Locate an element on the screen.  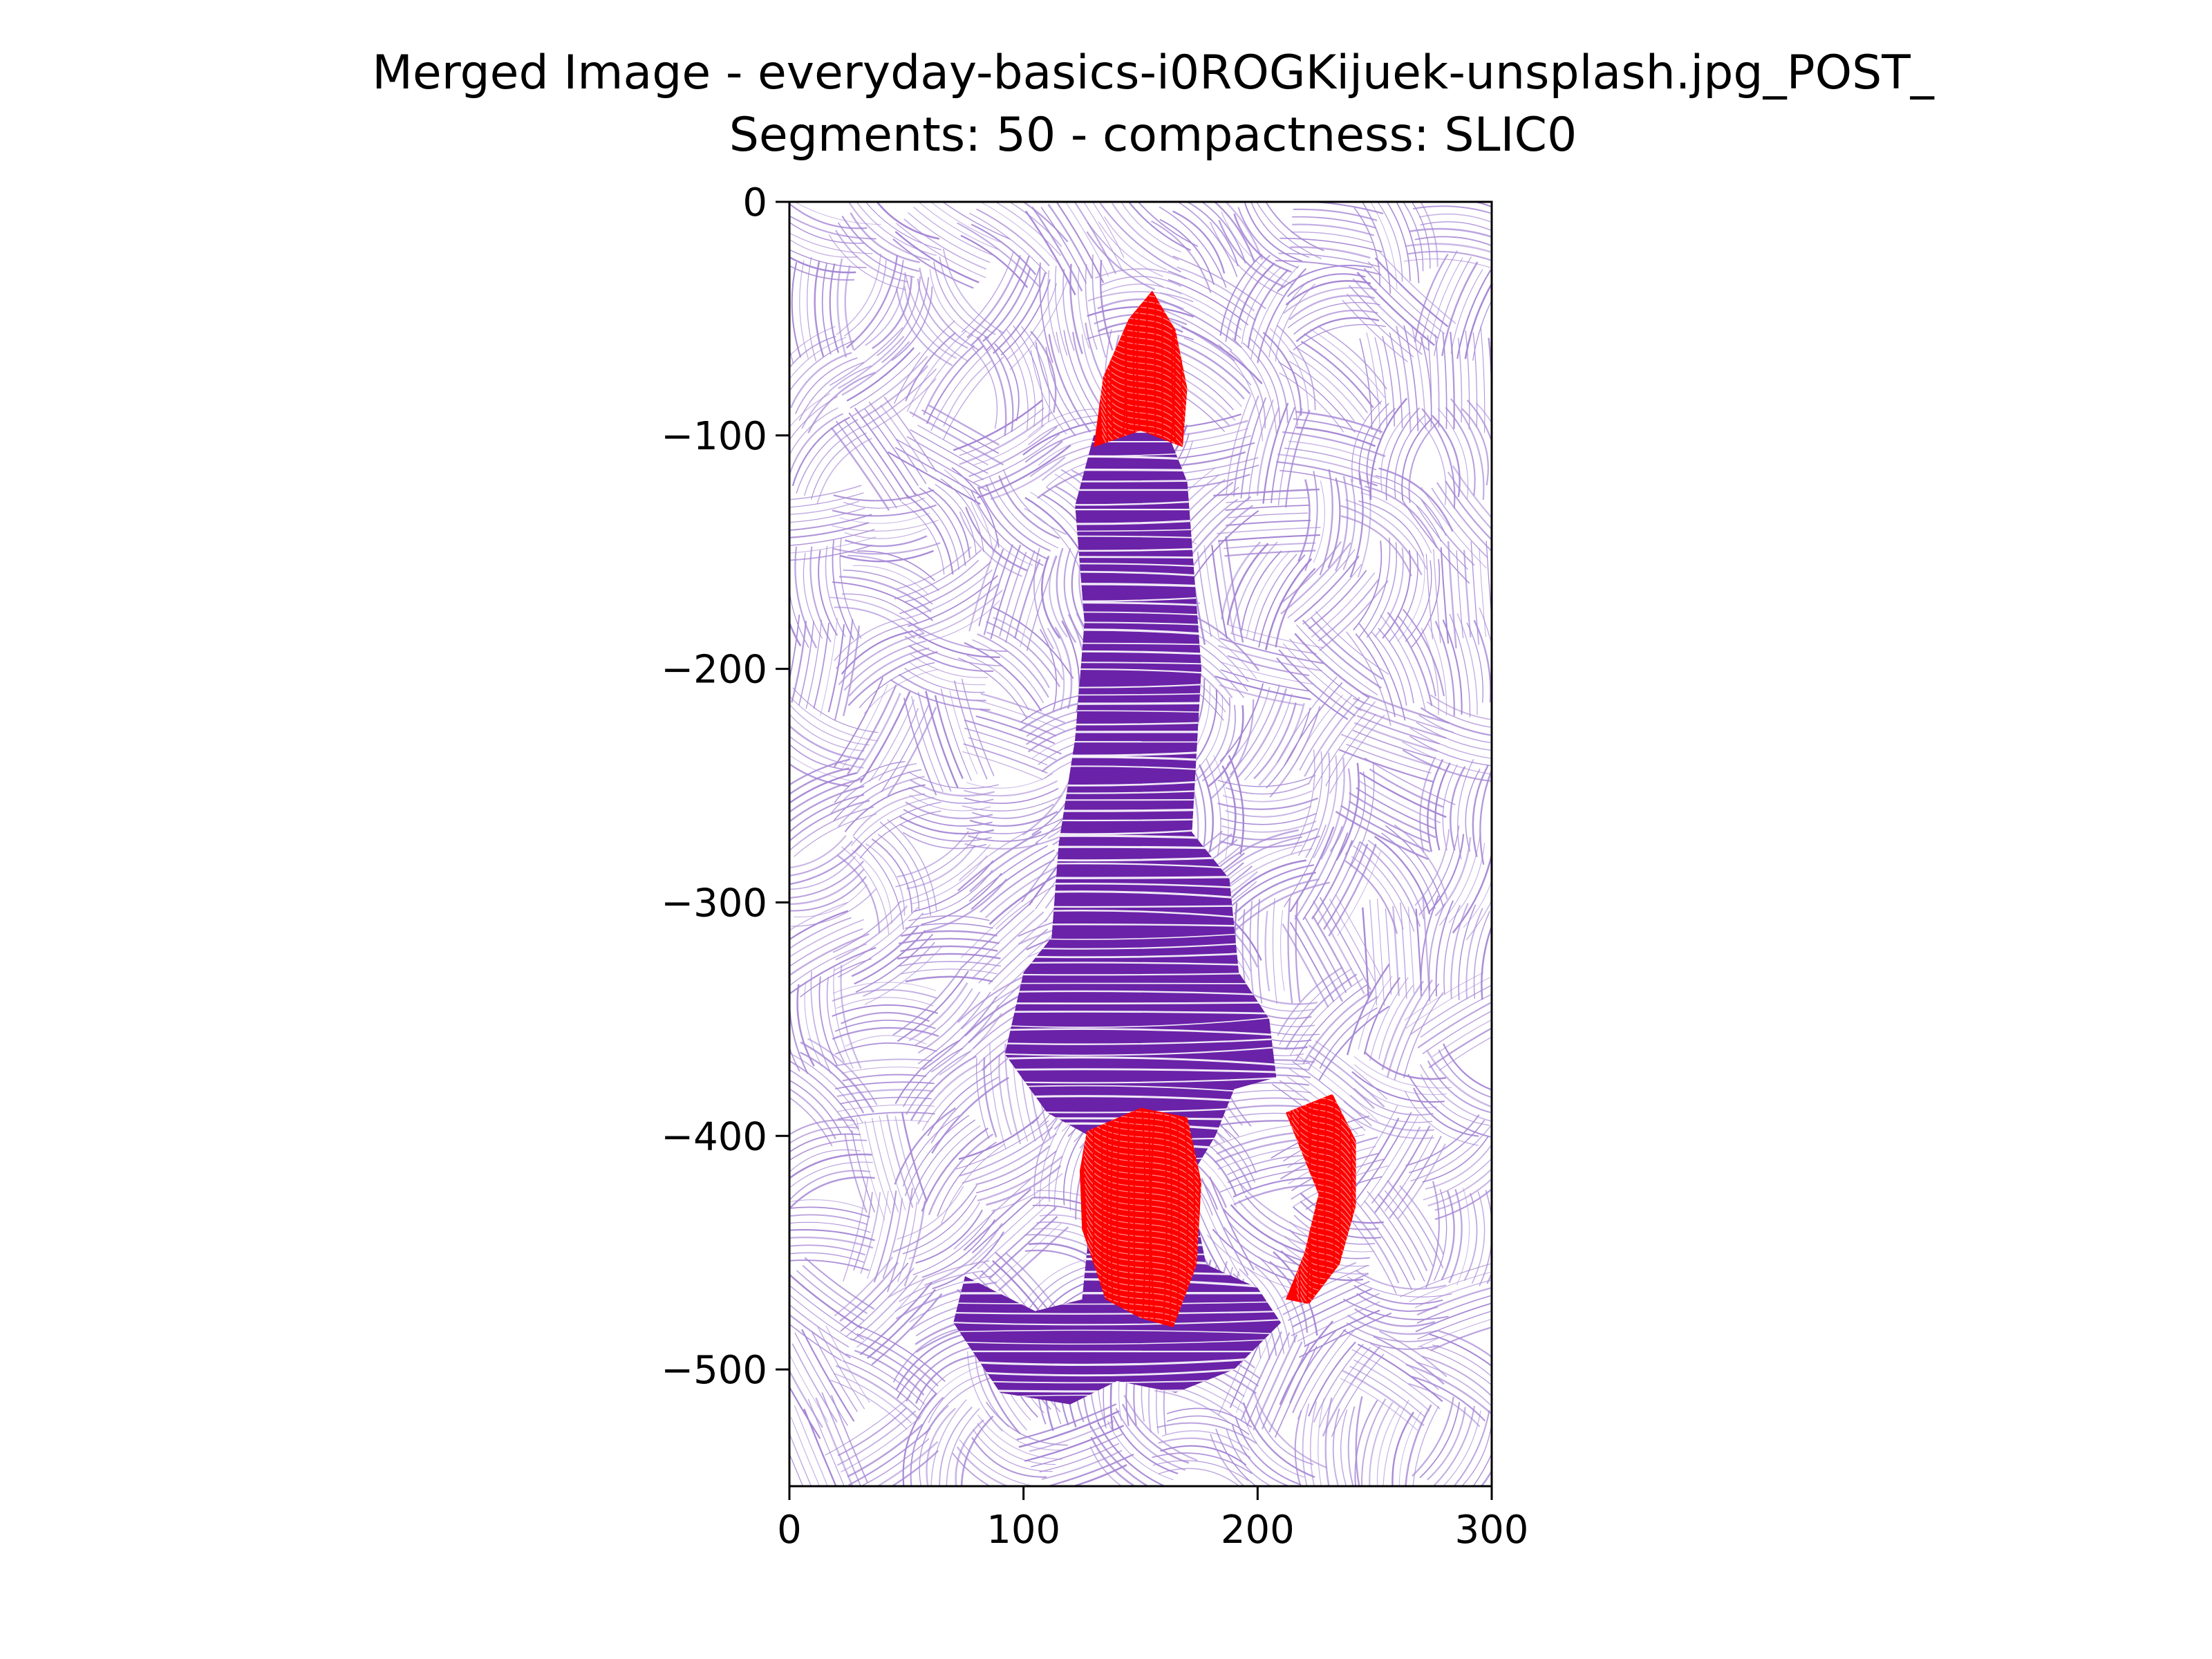
object-streamline is located at coordinates (1117, 1360).